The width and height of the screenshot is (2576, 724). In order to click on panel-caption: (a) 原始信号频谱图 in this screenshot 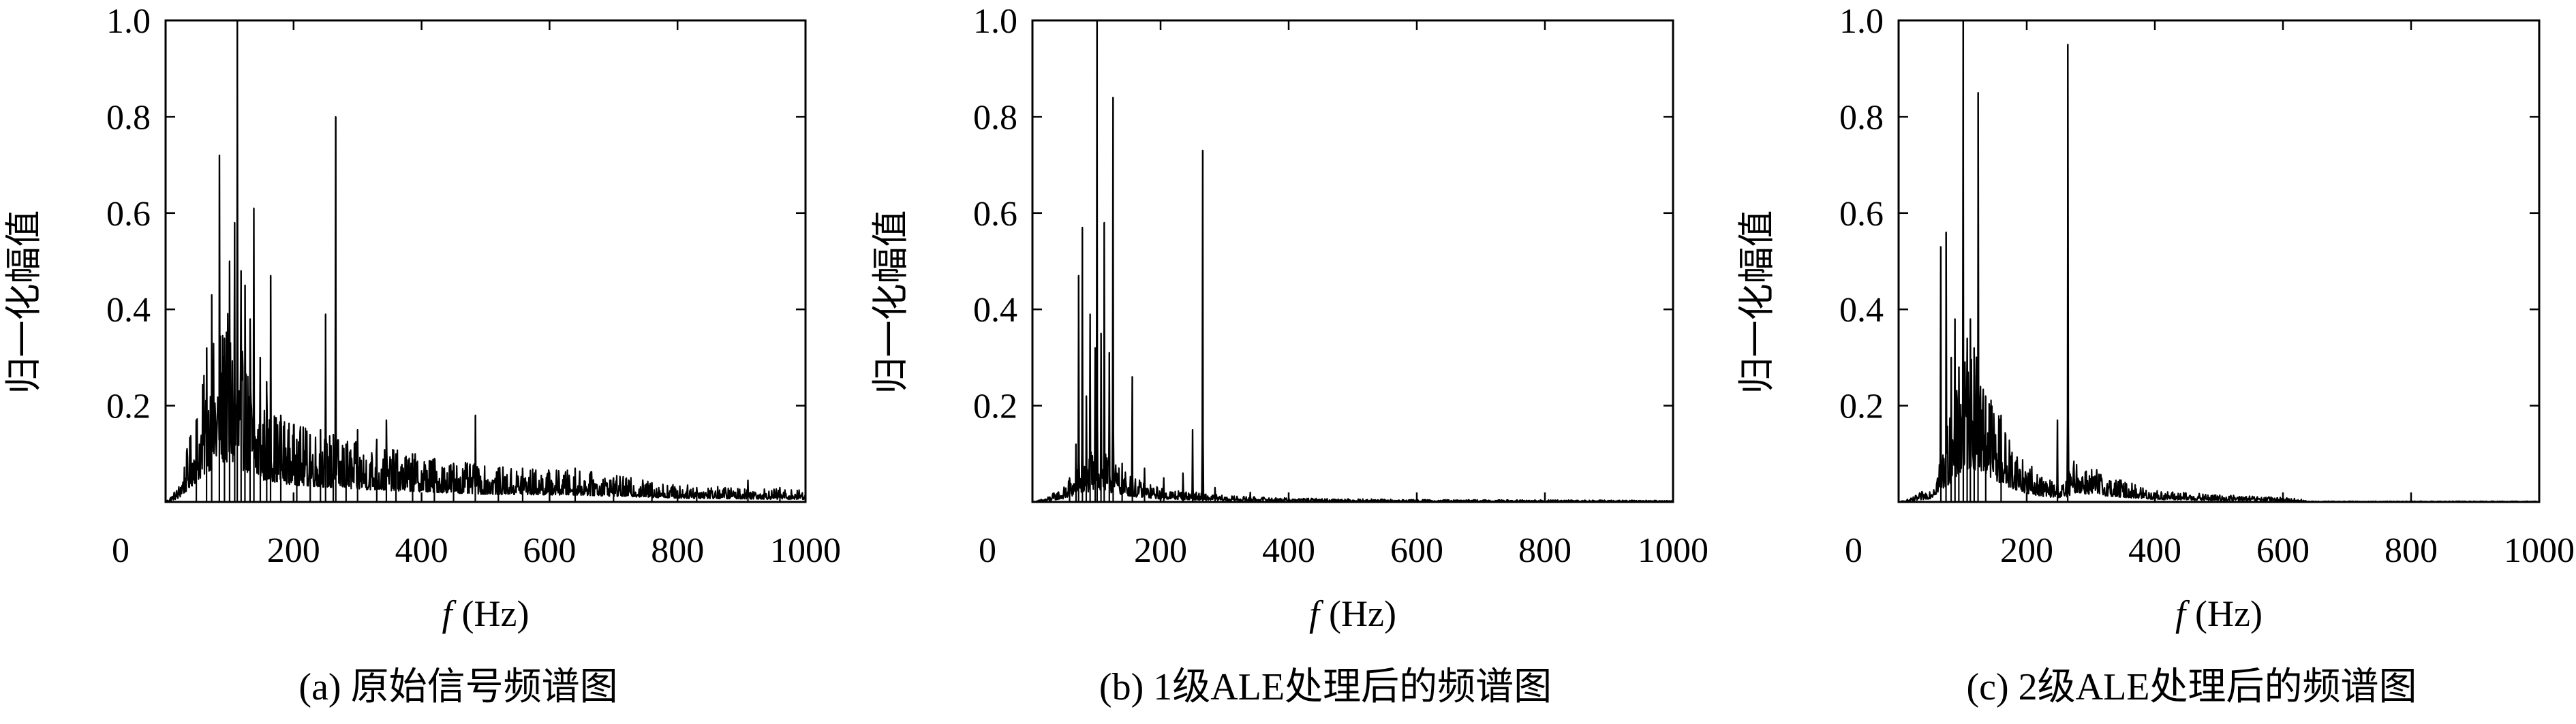, I will do `click(458, 687)`.